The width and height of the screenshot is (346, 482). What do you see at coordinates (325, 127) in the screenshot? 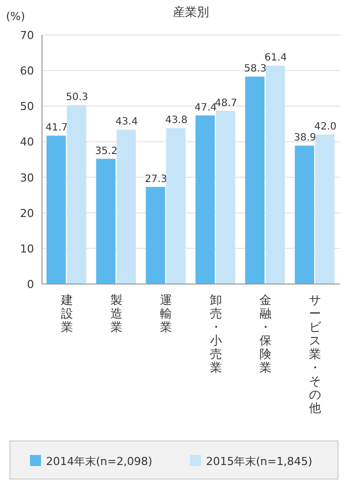
I see `data-label: 42.0` at bounding box center [325, 127].